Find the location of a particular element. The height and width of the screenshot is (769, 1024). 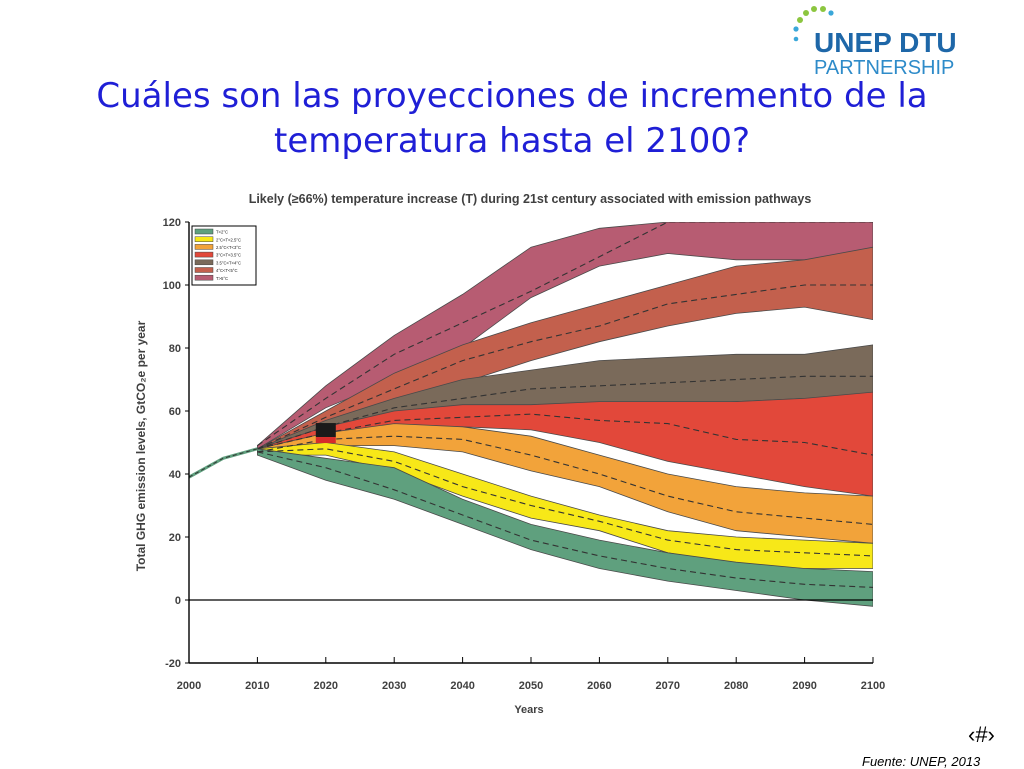

legend-label: 2.5°C<T<3°C is located at coordinates (228, 247).